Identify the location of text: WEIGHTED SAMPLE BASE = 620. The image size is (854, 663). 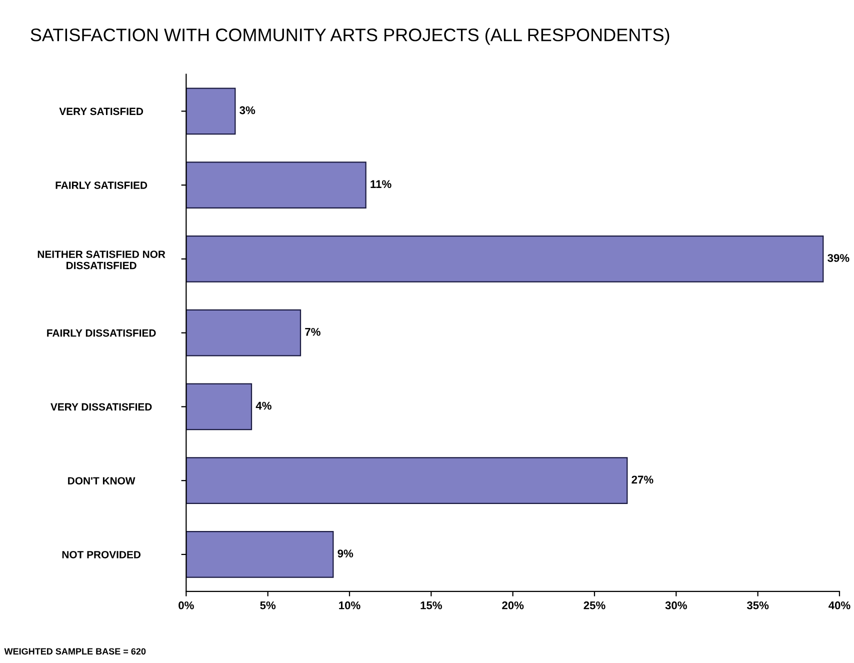
(75, 651).